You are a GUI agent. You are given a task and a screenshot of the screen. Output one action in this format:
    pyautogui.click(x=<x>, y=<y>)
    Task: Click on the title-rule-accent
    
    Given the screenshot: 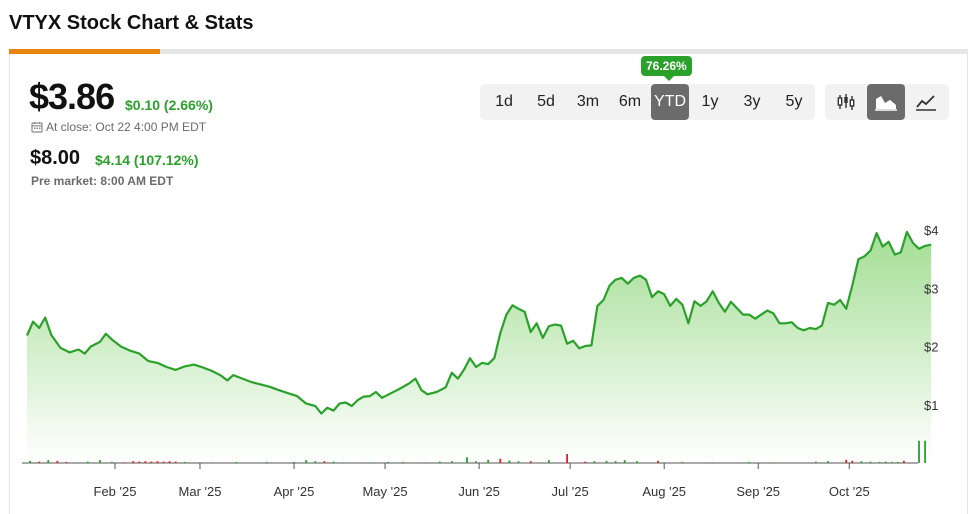 What is the action you would take?
    pyautogui.click(x=84, y=51)
    